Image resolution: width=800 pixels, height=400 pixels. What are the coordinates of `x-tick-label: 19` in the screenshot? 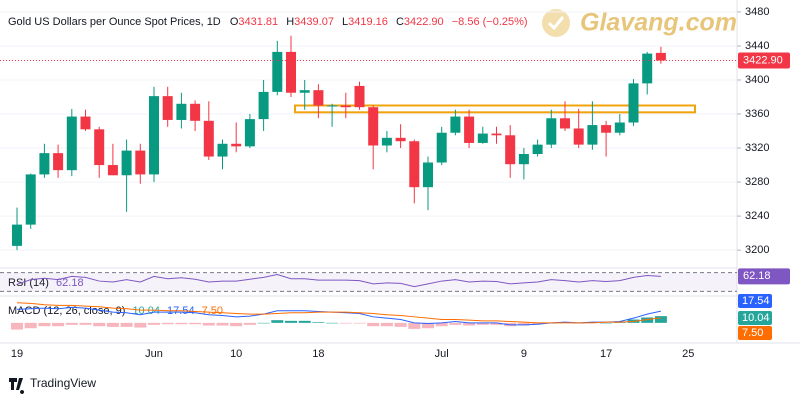 It's located at (17, 354).